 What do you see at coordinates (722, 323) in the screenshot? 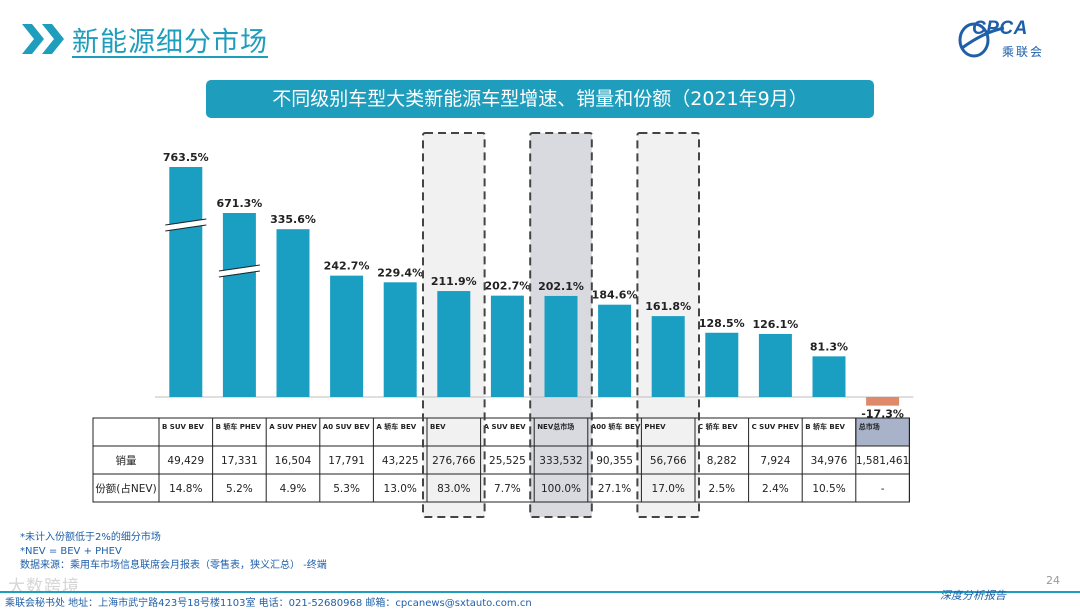
I see `data-label: 128.5%` at bounding box center [722, 323].